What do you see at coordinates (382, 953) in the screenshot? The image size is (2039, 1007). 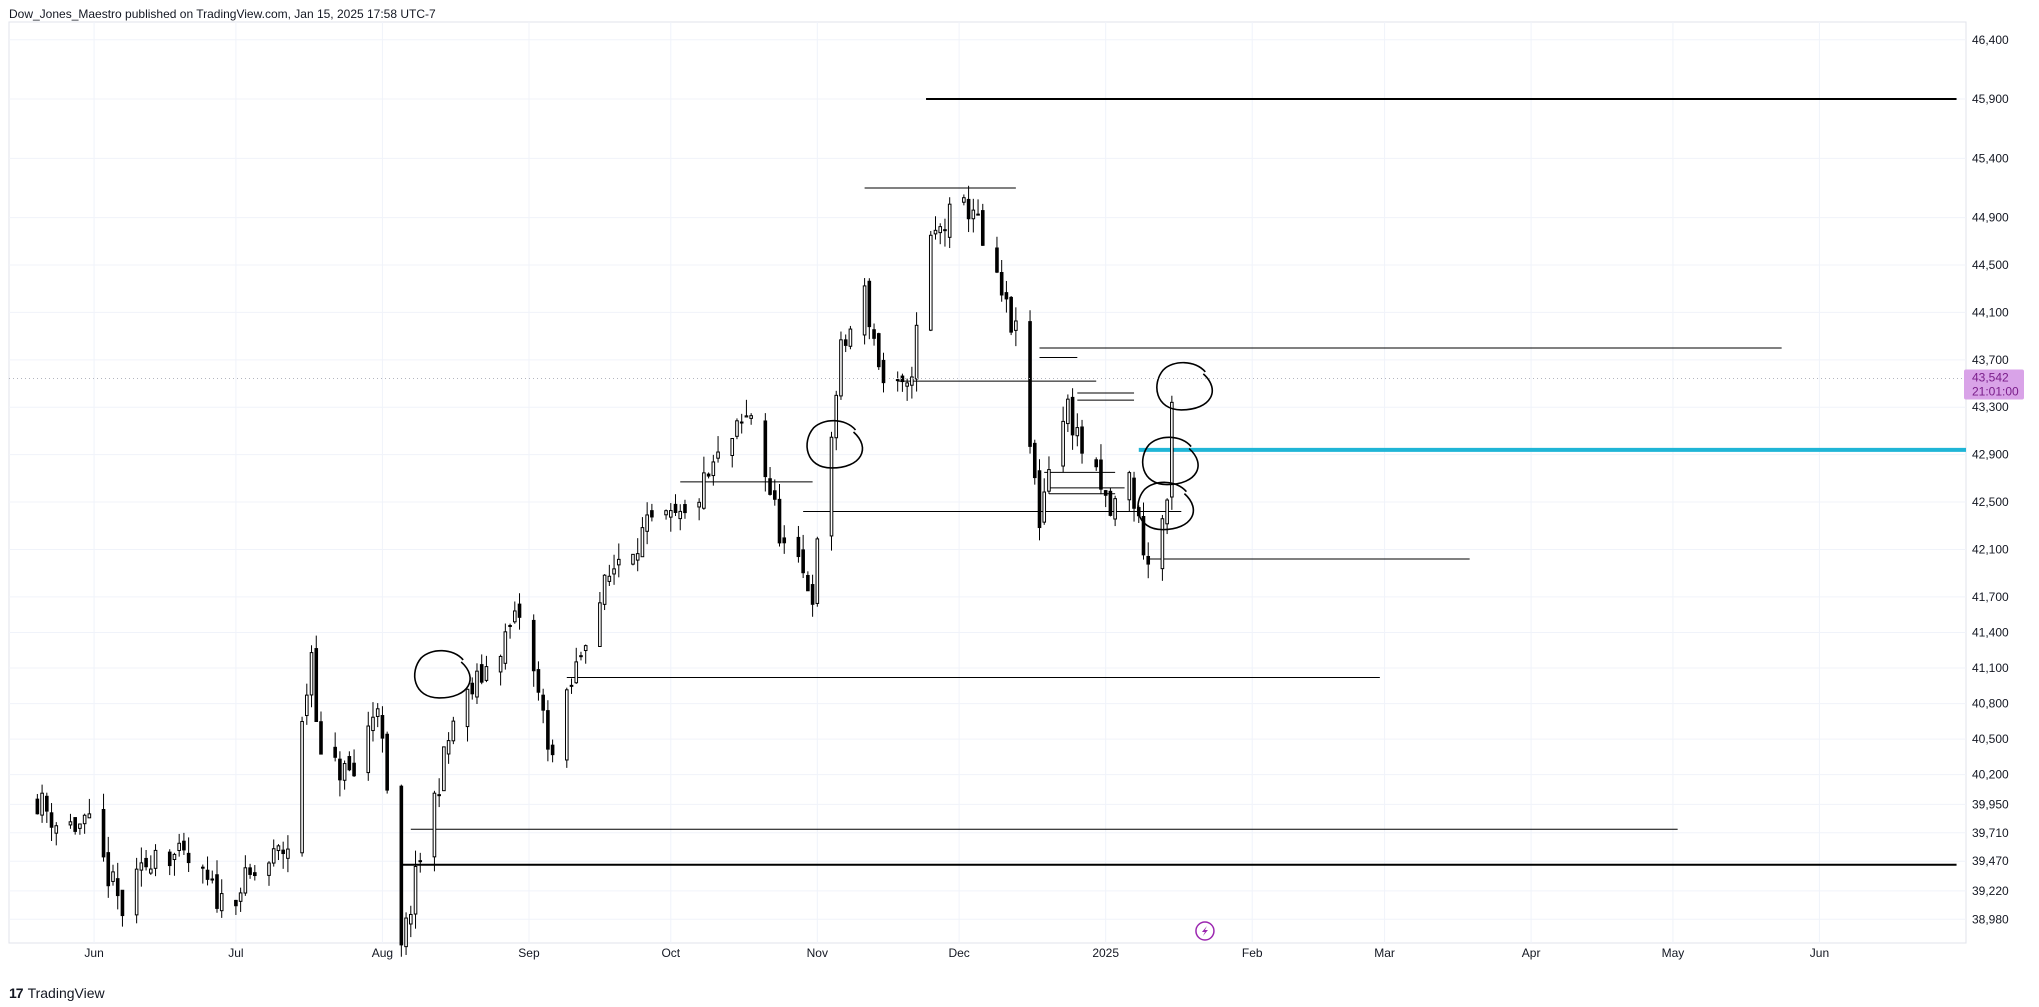 I see `x-tick-label: Aug` at bounding box center [382, 953].